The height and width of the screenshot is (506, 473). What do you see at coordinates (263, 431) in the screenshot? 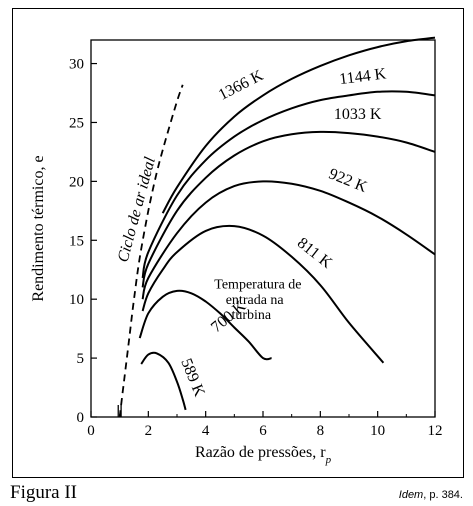
I see `x-tick-label: 6` at bounding box center [263, 431].